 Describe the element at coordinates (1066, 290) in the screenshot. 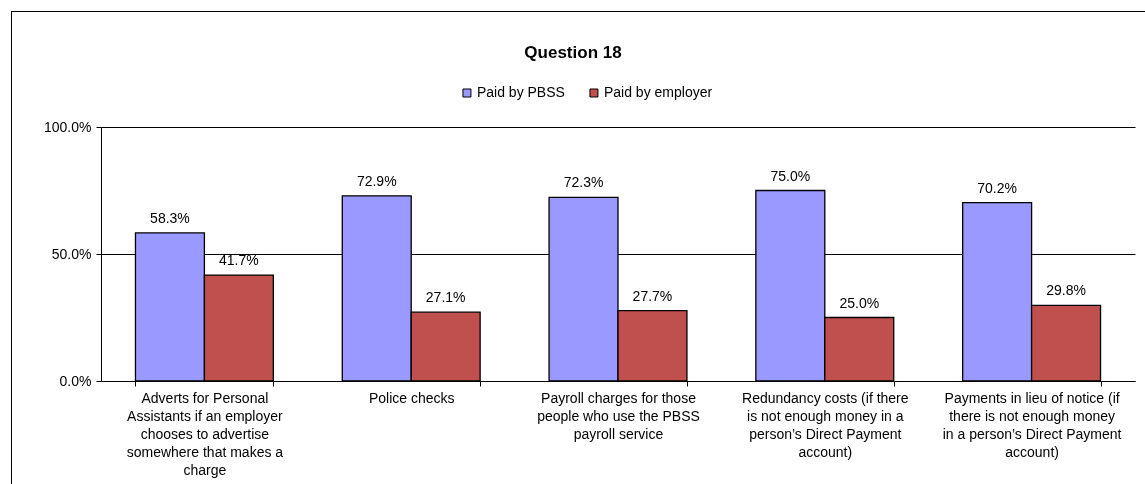

I see `data-label: 29.8%` at that location.